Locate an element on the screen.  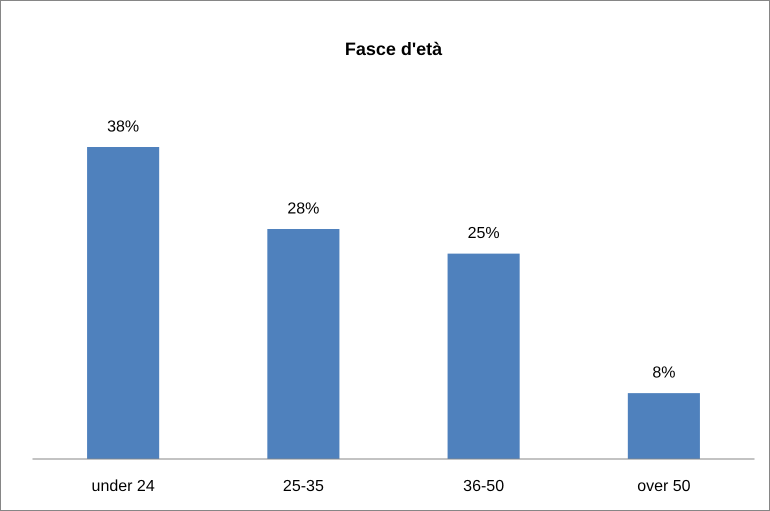
chart-title: Fasce d'età is located at coordinates (394, 48).